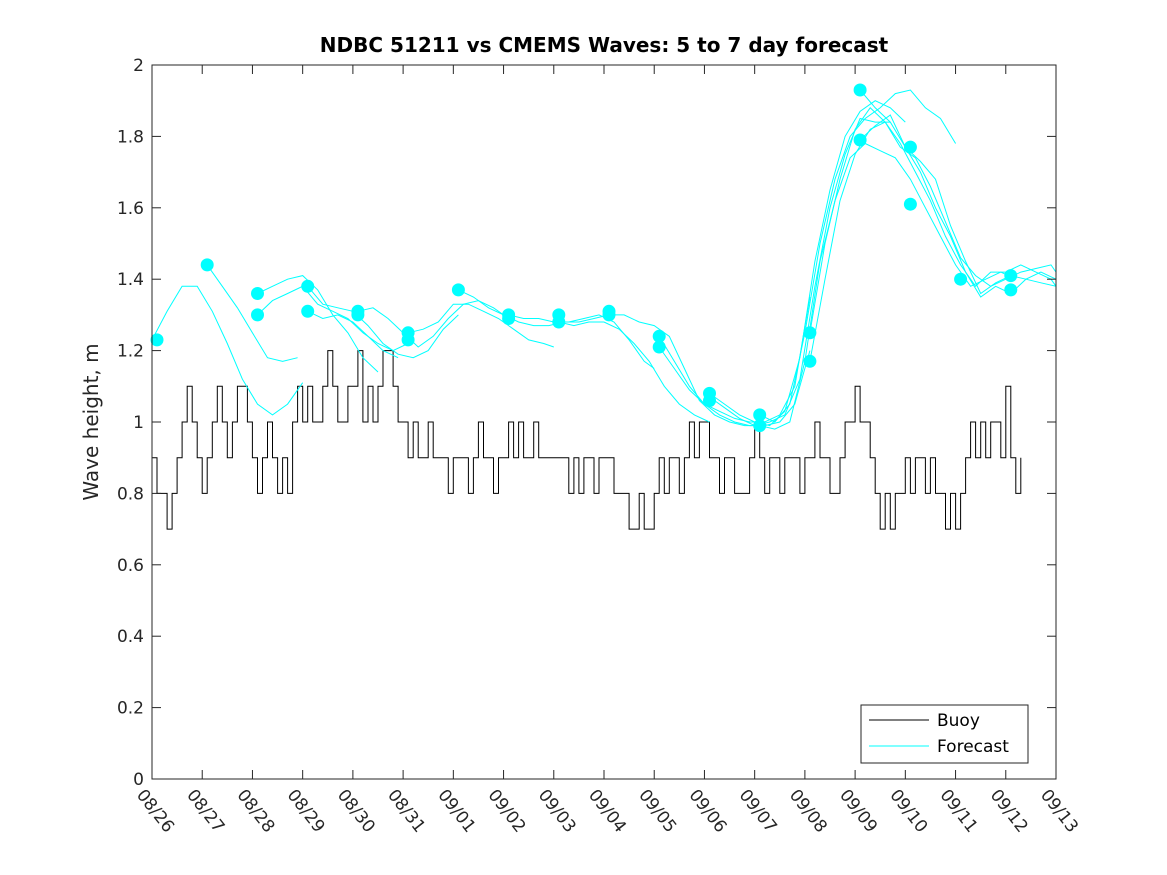  Describe the element at coordinates (138, 423) in the screenshot. I see `y-tick-label: 1` at that location.